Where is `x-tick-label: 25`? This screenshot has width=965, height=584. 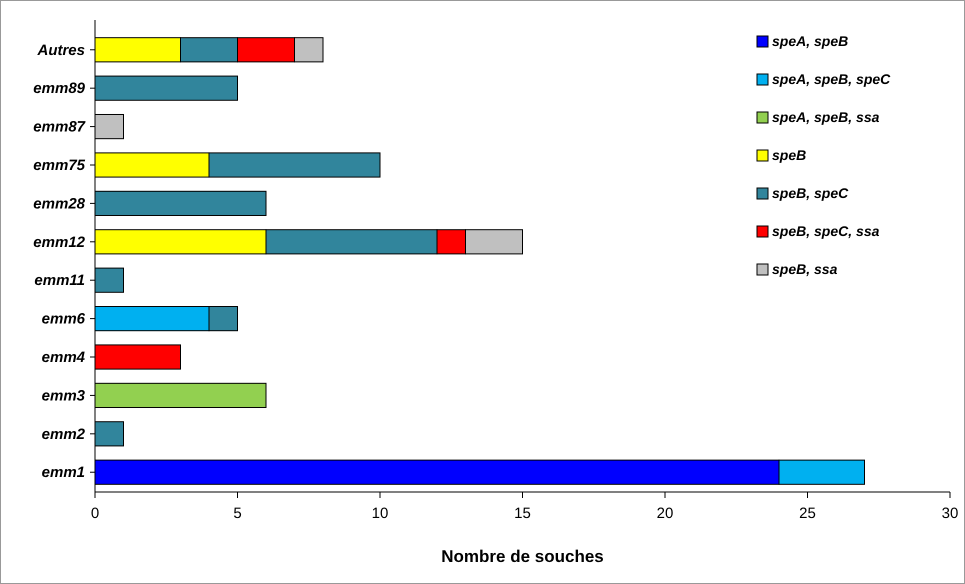
x-tick-label: 25 is located at coordinates (807, 513).